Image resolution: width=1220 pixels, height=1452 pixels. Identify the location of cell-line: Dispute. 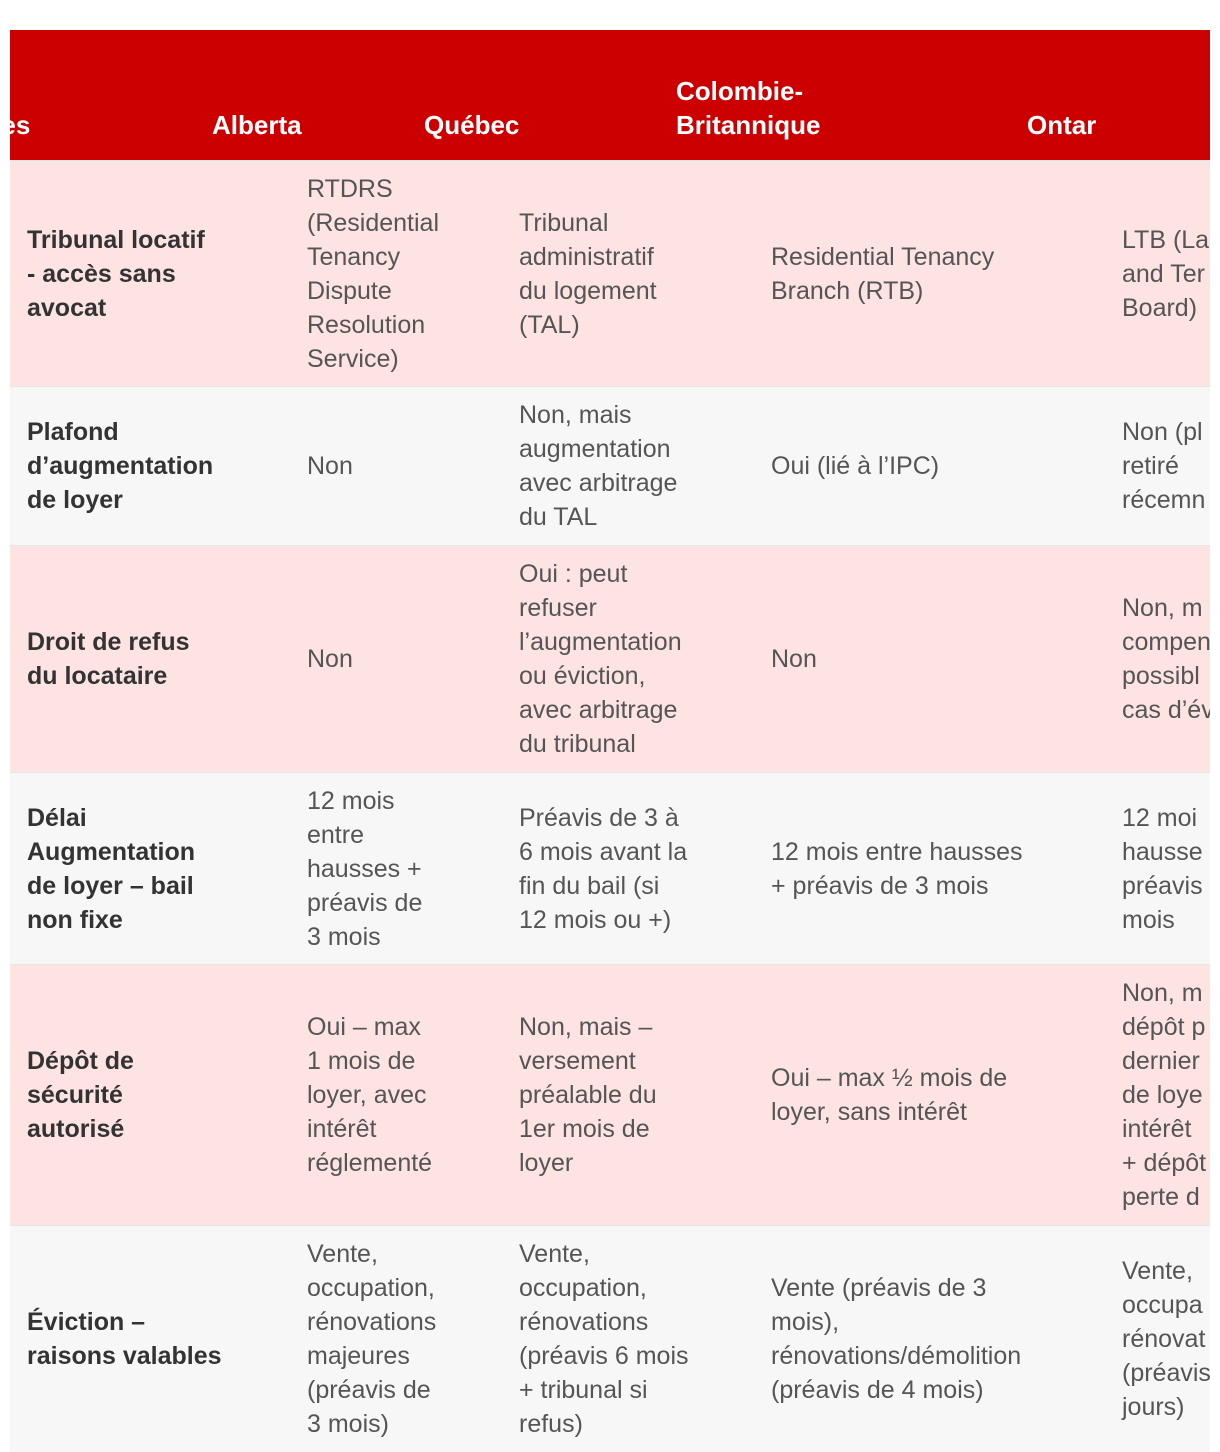
(349, 290).